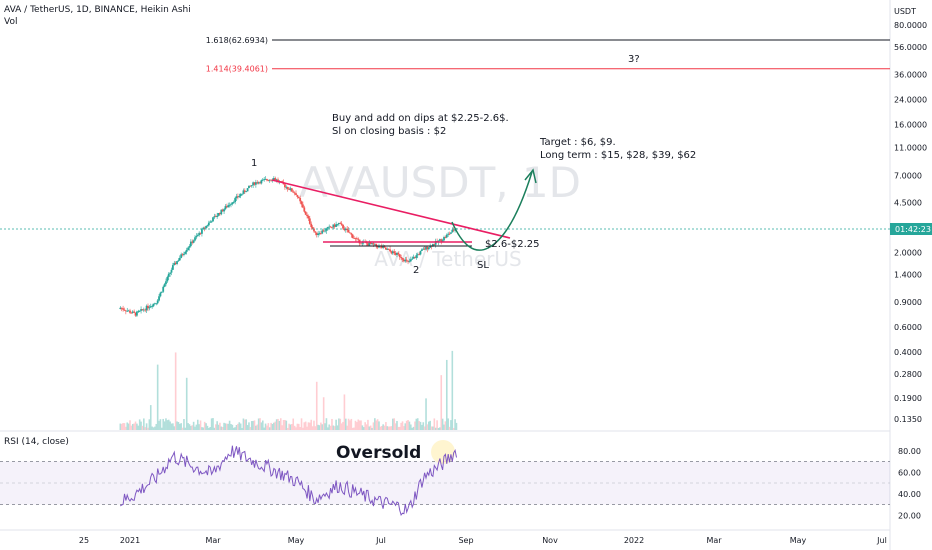 The height and width of the screenshot is (550, 932). Describe the element at coordinates (288, 390) in the screenshot. I see `volume-bars` at that location.